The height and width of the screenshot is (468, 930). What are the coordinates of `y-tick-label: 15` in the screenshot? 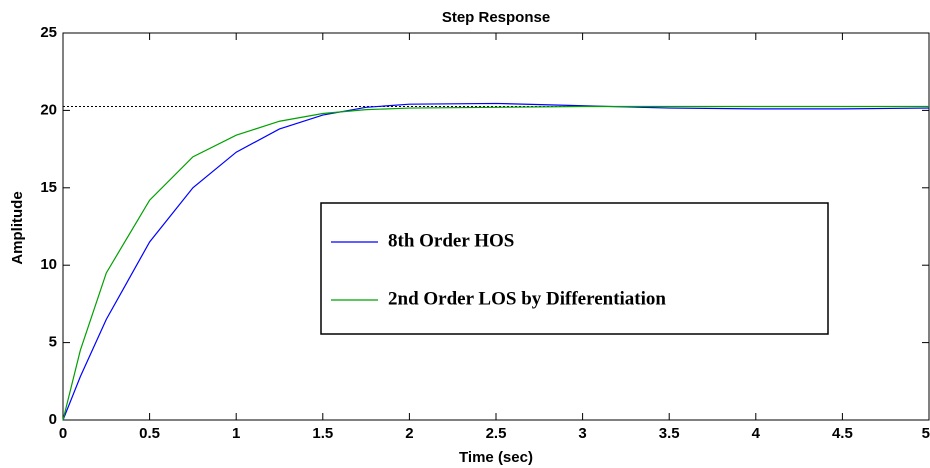 It's located at (48, 187).